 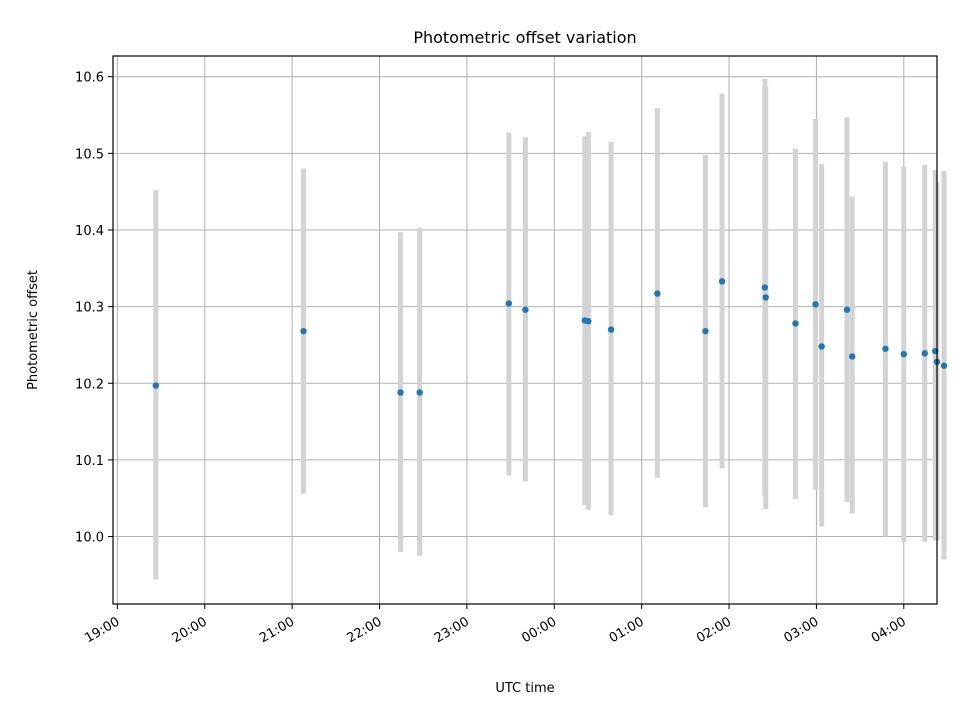 What do you see at coordinates (524, 37) in the screenshot?
I see `chart-title: Photometric offset variation` at bounding box center [524, 37].